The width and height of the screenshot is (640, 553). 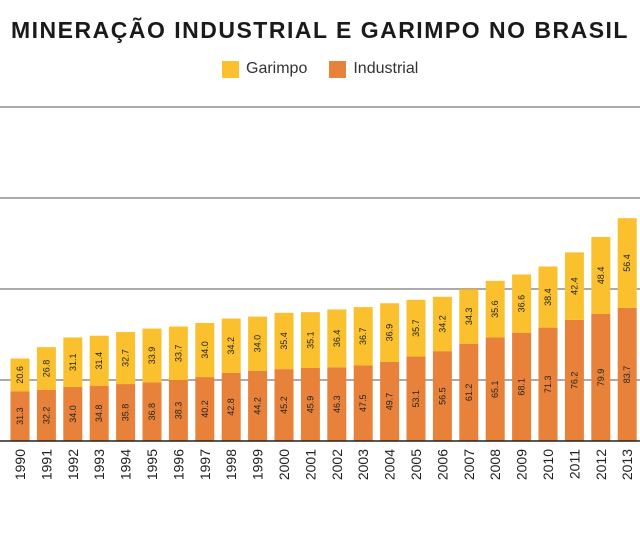 I want to click on value-label-industrial: 65.1, so click(x=495, y=389).